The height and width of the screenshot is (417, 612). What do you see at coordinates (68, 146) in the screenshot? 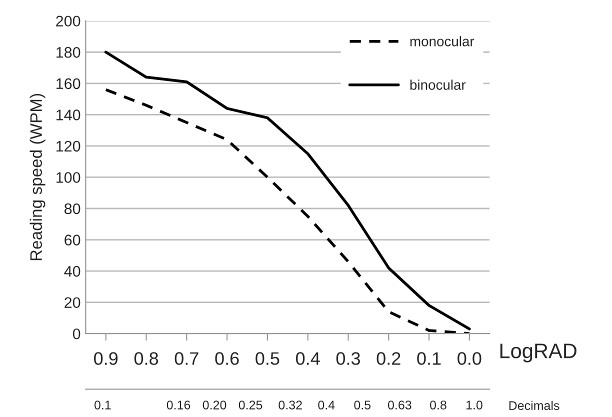
I see `y-tick-label: 120` at bounding box center [68, 146].